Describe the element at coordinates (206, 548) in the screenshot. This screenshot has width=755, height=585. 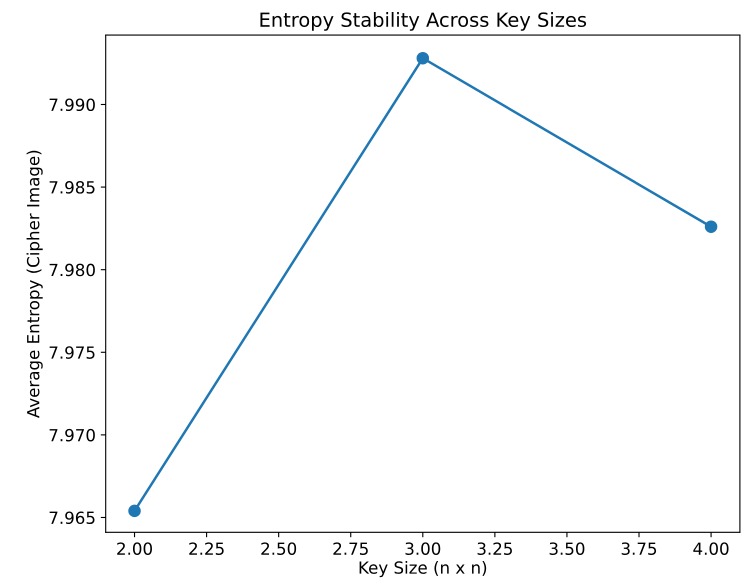
I see `x-tick-label: 2.25` at that location.